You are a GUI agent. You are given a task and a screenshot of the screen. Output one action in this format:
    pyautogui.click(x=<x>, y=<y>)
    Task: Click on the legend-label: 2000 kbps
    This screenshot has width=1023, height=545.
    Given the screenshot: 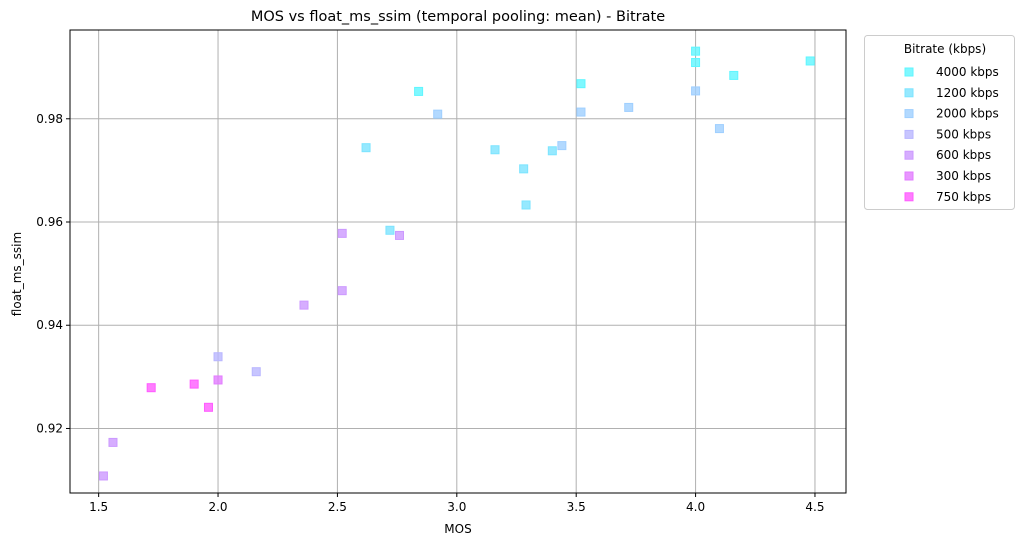 What is the action you would take?
    pyautogui.click(x=967, y=114)
    